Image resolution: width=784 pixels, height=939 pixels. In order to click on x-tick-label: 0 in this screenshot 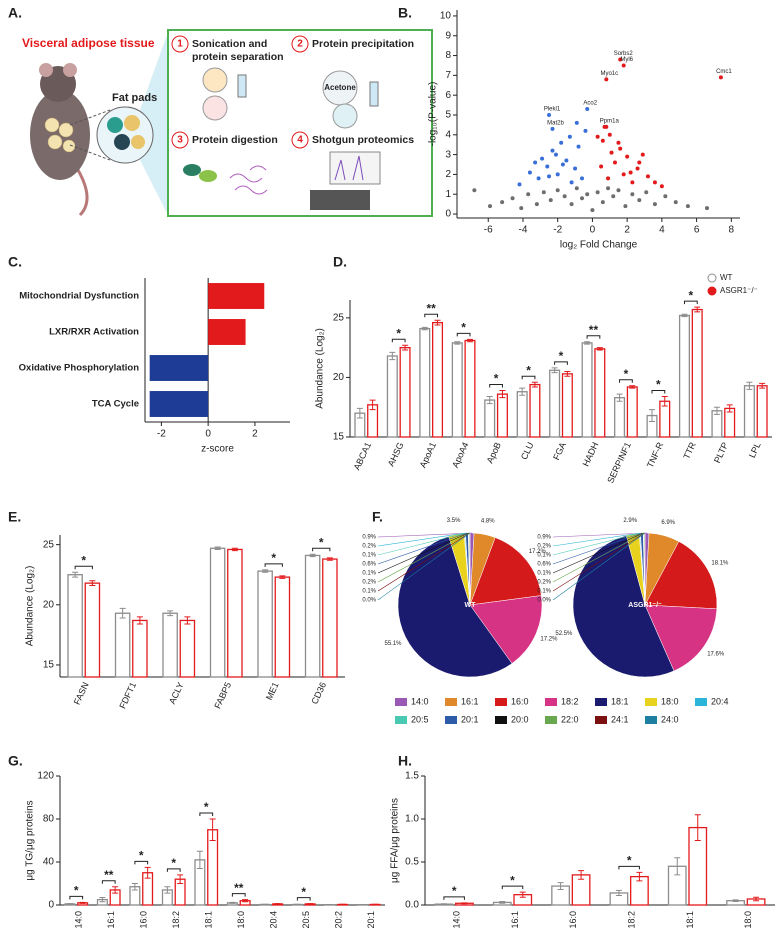, I will do `click(593, 230)`.